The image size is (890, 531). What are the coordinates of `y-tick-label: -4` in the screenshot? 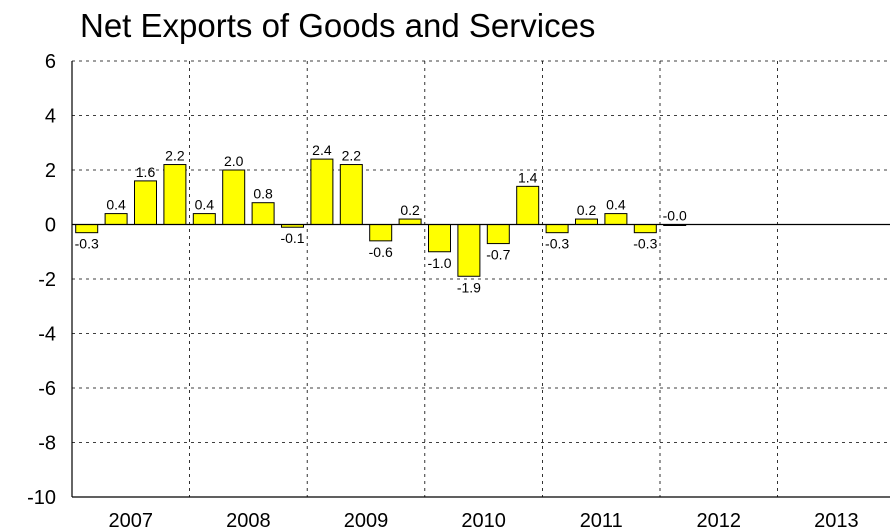 It's located at (47, 335).